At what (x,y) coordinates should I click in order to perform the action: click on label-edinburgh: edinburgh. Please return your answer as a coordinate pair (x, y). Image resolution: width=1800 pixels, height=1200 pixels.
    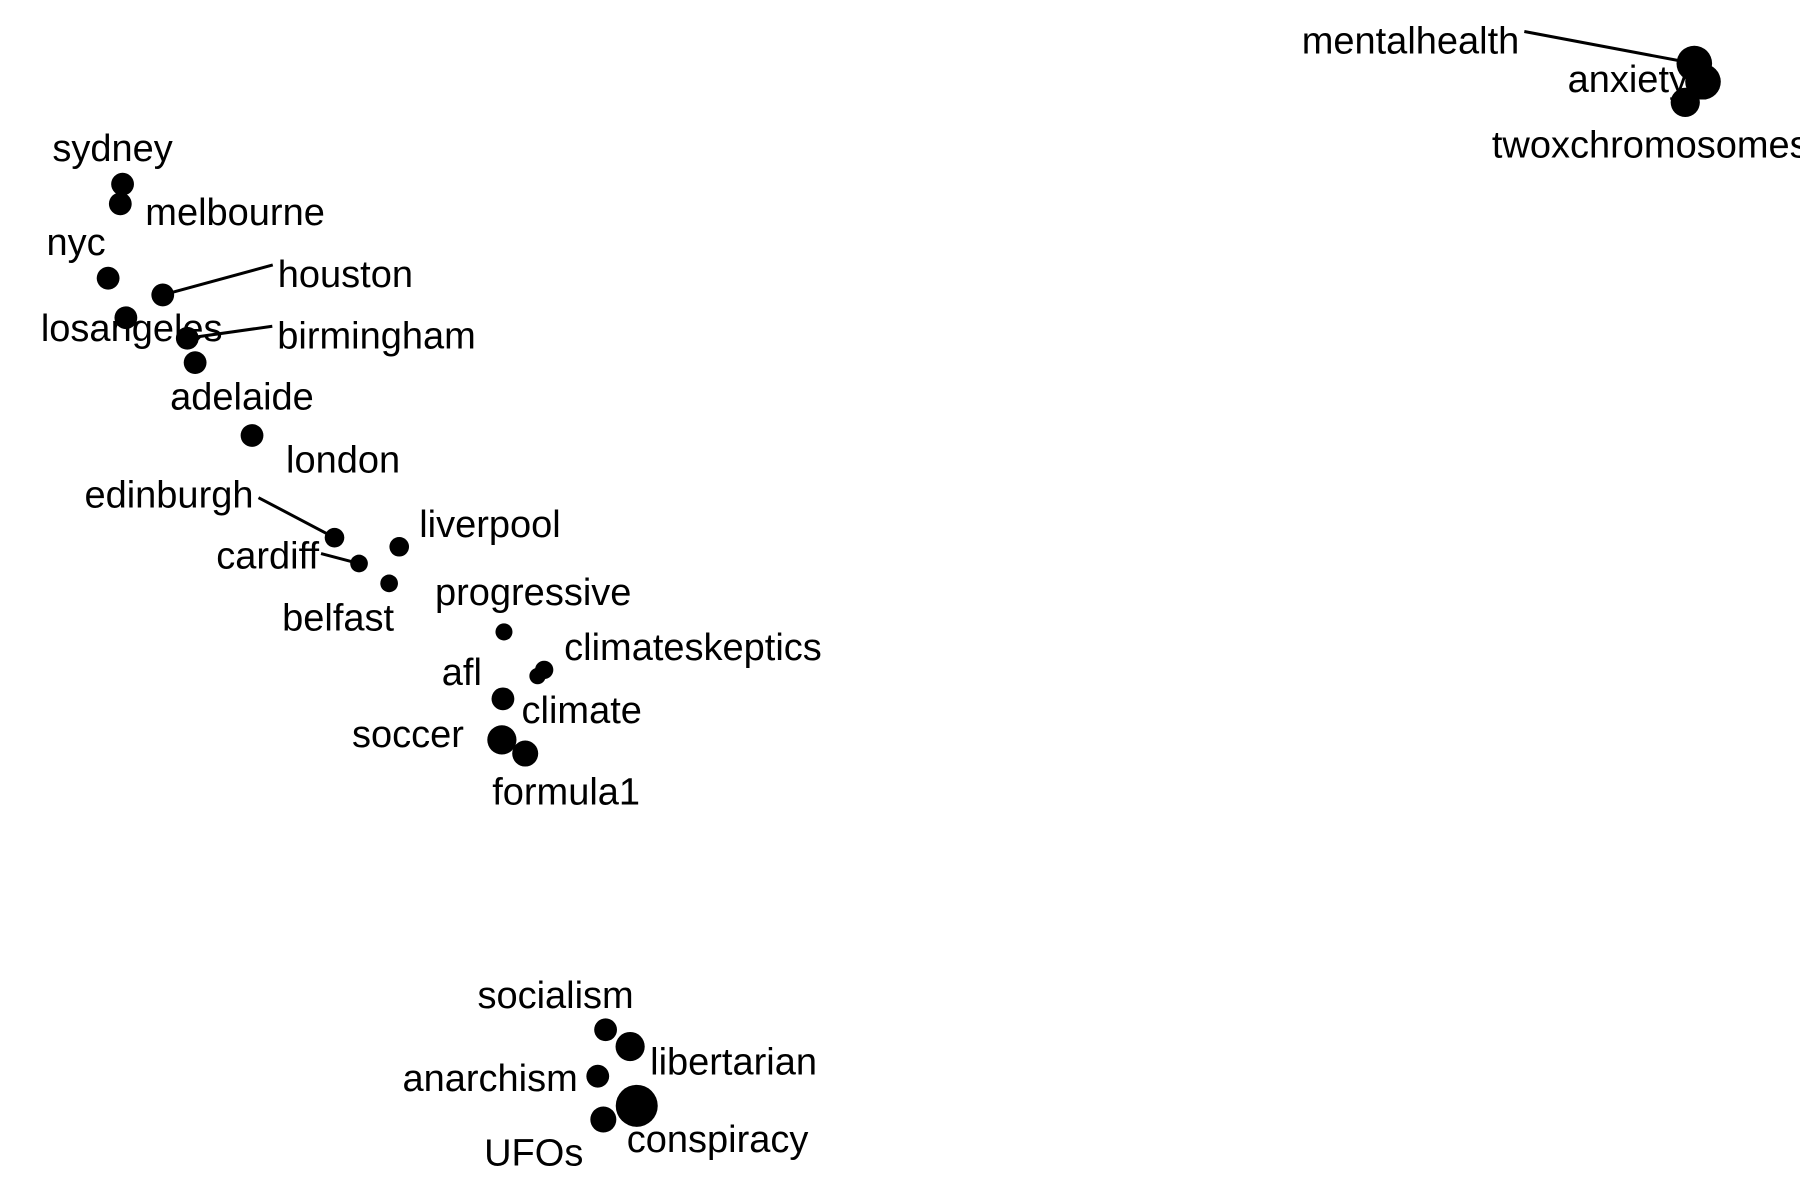
    Looking at the image, I should click on (168, 496).